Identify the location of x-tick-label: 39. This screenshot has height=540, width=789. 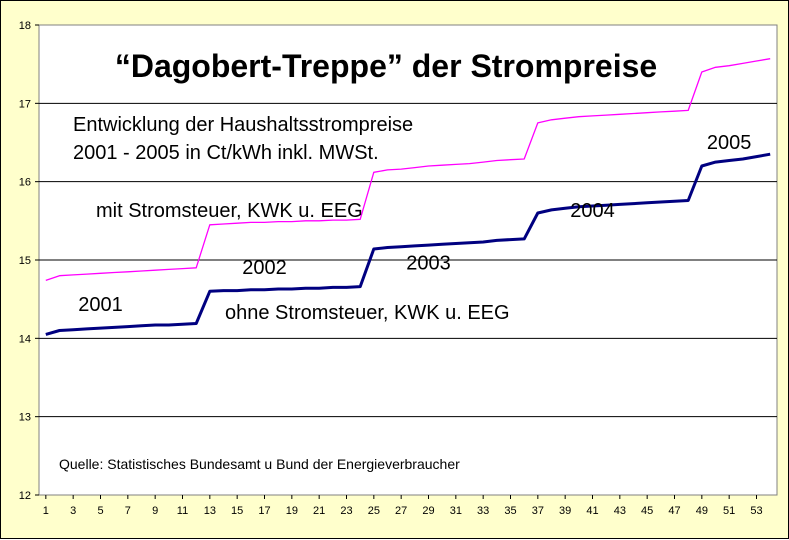
(565, 511).